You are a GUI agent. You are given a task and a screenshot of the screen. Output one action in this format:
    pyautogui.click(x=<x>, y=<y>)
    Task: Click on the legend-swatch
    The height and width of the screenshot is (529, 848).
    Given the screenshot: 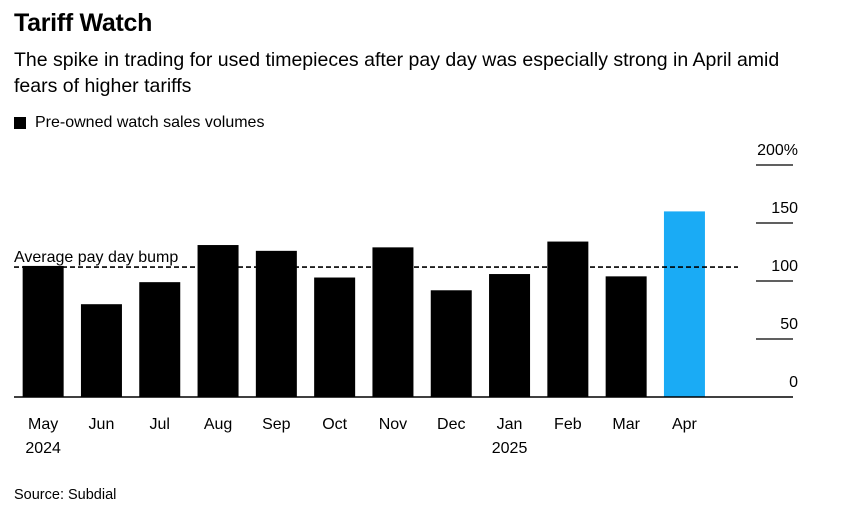 What is the action you would take?
    pyautogui.click(x=20, y=123)
    